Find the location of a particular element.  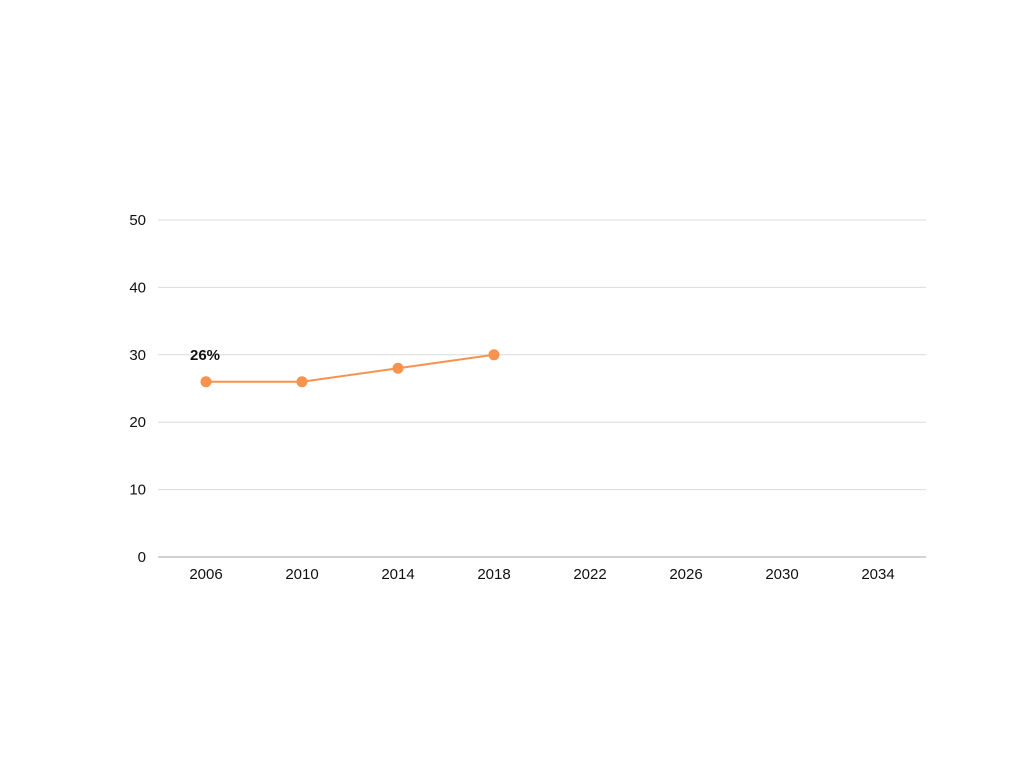

x-tick-label: 2010 is located at coordinates (301, 574).